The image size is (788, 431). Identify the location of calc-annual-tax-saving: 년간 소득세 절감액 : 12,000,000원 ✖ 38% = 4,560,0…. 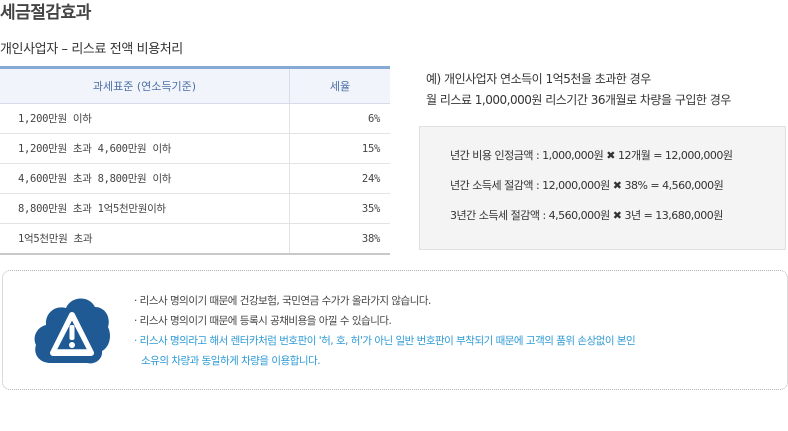
(587, 185).